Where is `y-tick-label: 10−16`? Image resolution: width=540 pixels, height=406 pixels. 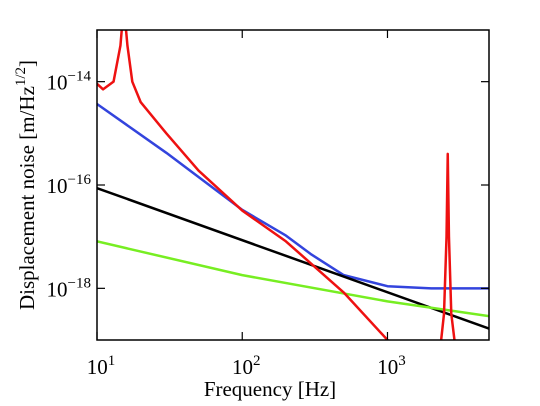 y-tick-label: 10−16 is located at coordinates (69, 185).